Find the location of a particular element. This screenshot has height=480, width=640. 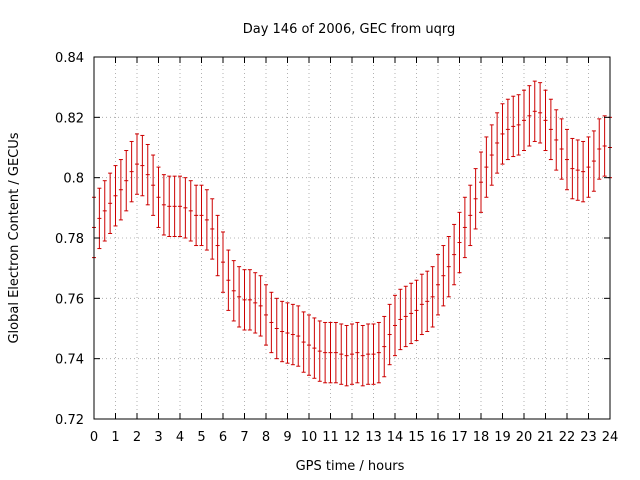

y-tick-label: 0.76 is located at coordinates (69, 299).